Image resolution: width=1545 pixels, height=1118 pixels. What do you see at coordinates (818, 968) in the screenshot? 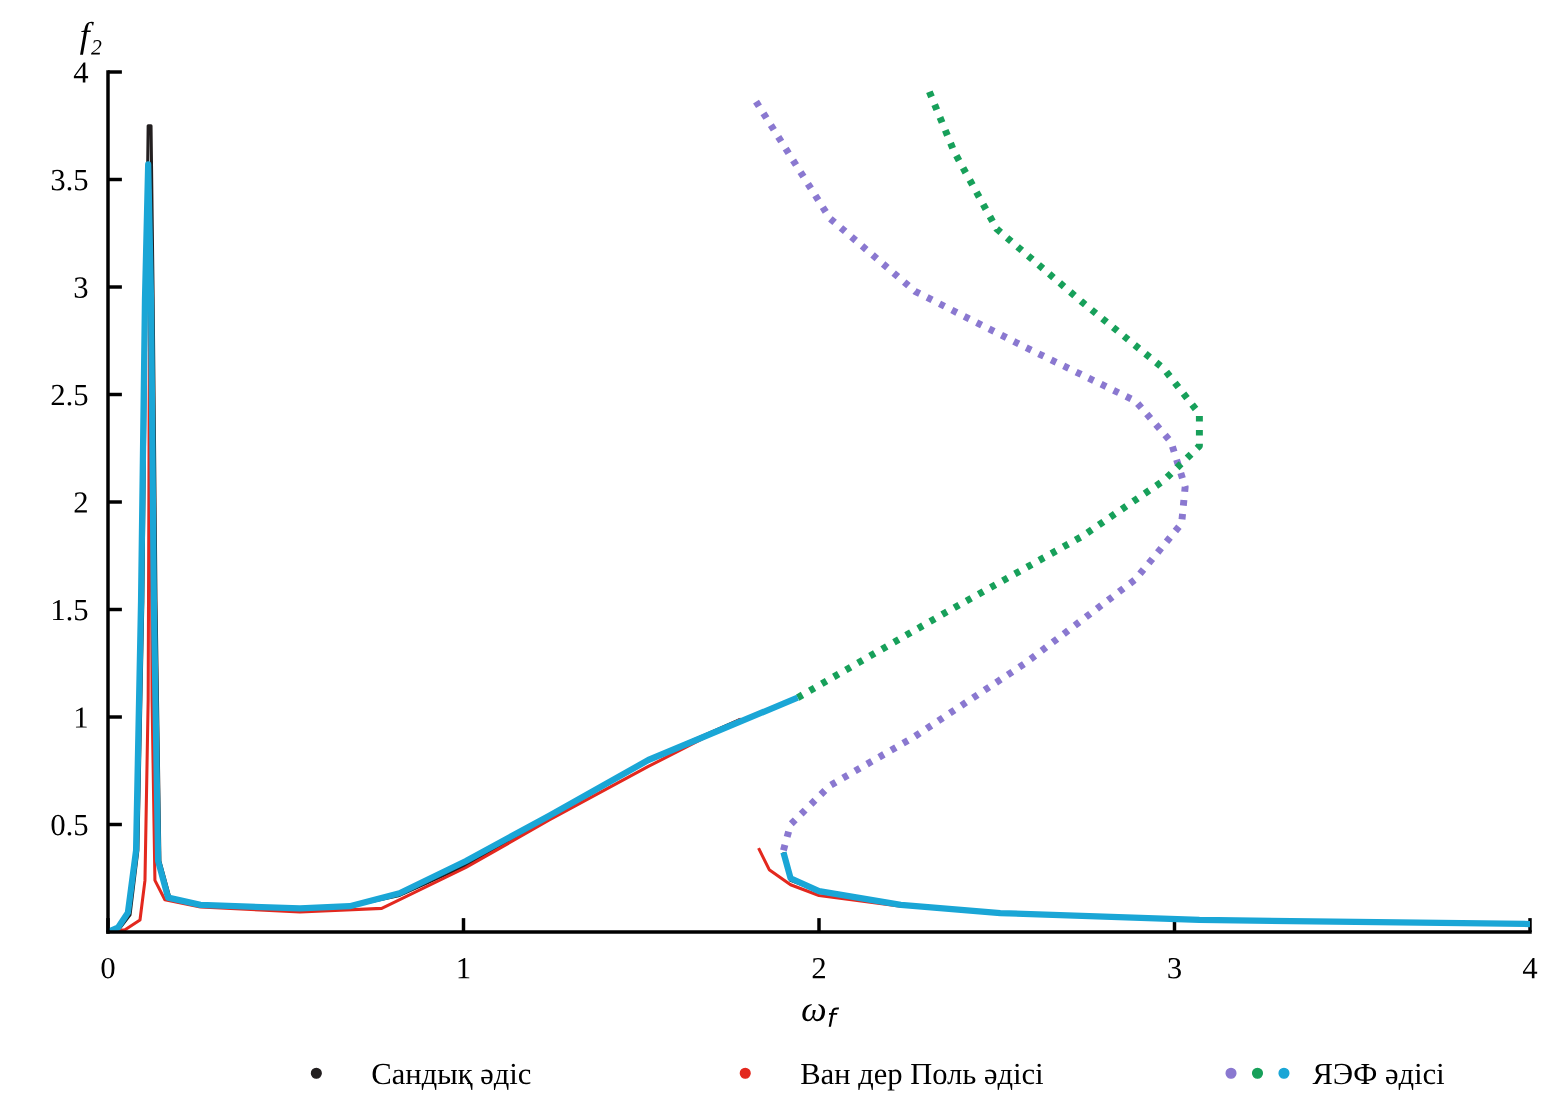
I see `x-tick-label: 2` at bounding box center [818, 968].